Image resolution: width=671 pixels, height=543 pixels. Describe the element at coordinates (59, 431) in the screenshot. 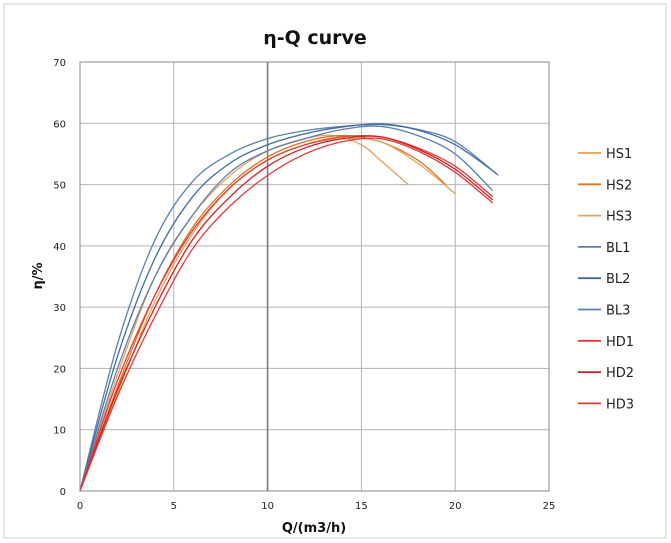

I see `y-tick-label: 10` at that location.